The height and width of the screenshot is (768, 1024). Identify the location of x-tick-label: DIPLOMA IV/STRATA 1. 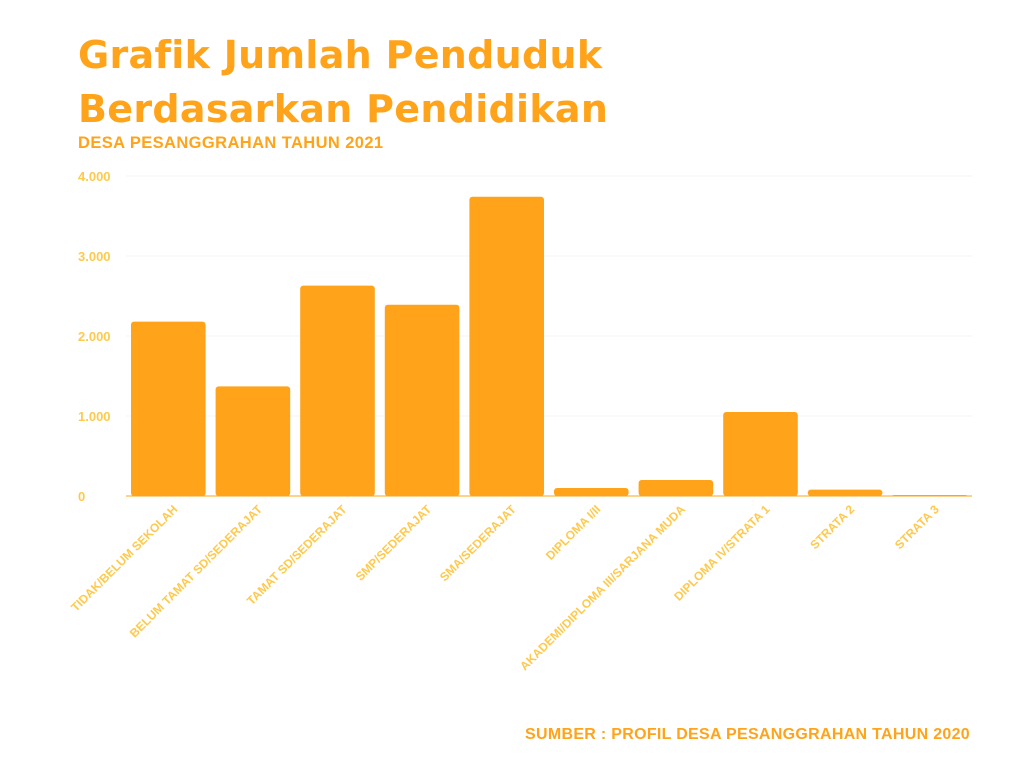
(722, 553).